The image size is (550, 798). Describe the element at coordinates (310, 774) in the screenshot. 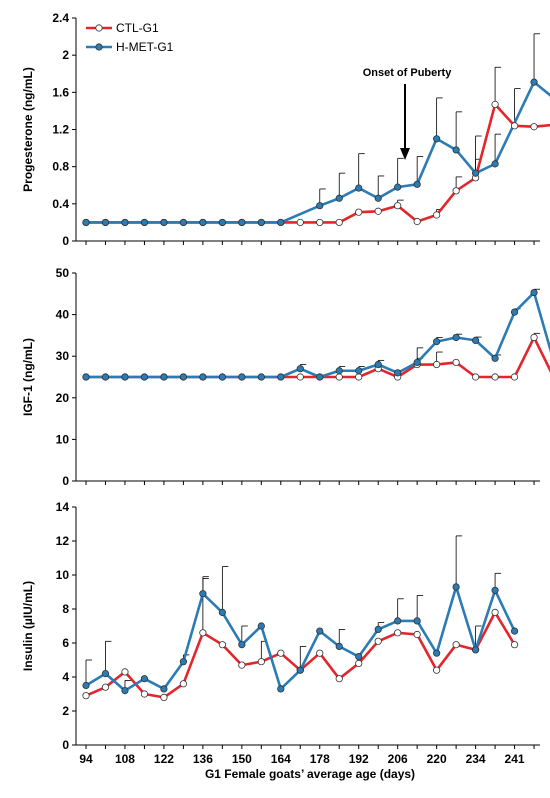

I see `x-axis-label: G1 Female goats’ average age (days)` at that location.